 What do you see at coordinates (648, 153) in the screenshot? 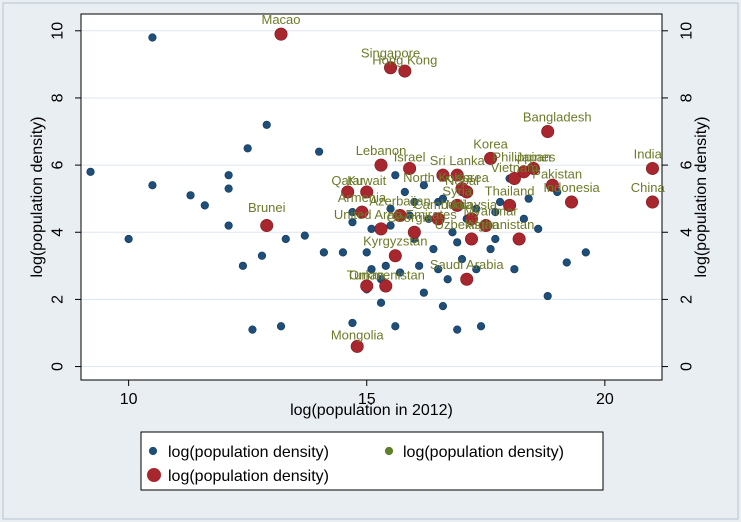
I see `point-label: India` at bounding box center [648, 153].